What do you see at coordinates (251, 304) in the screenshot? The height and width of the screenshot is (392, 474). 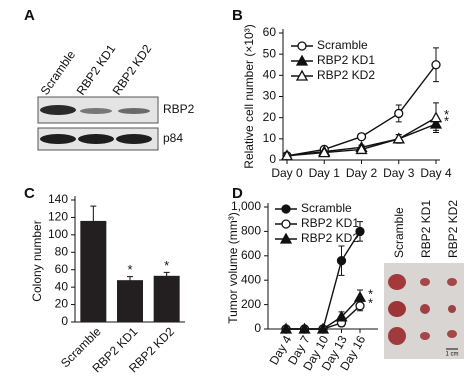 I see `y-tick-label: 200` at bounding box center [251, 304].